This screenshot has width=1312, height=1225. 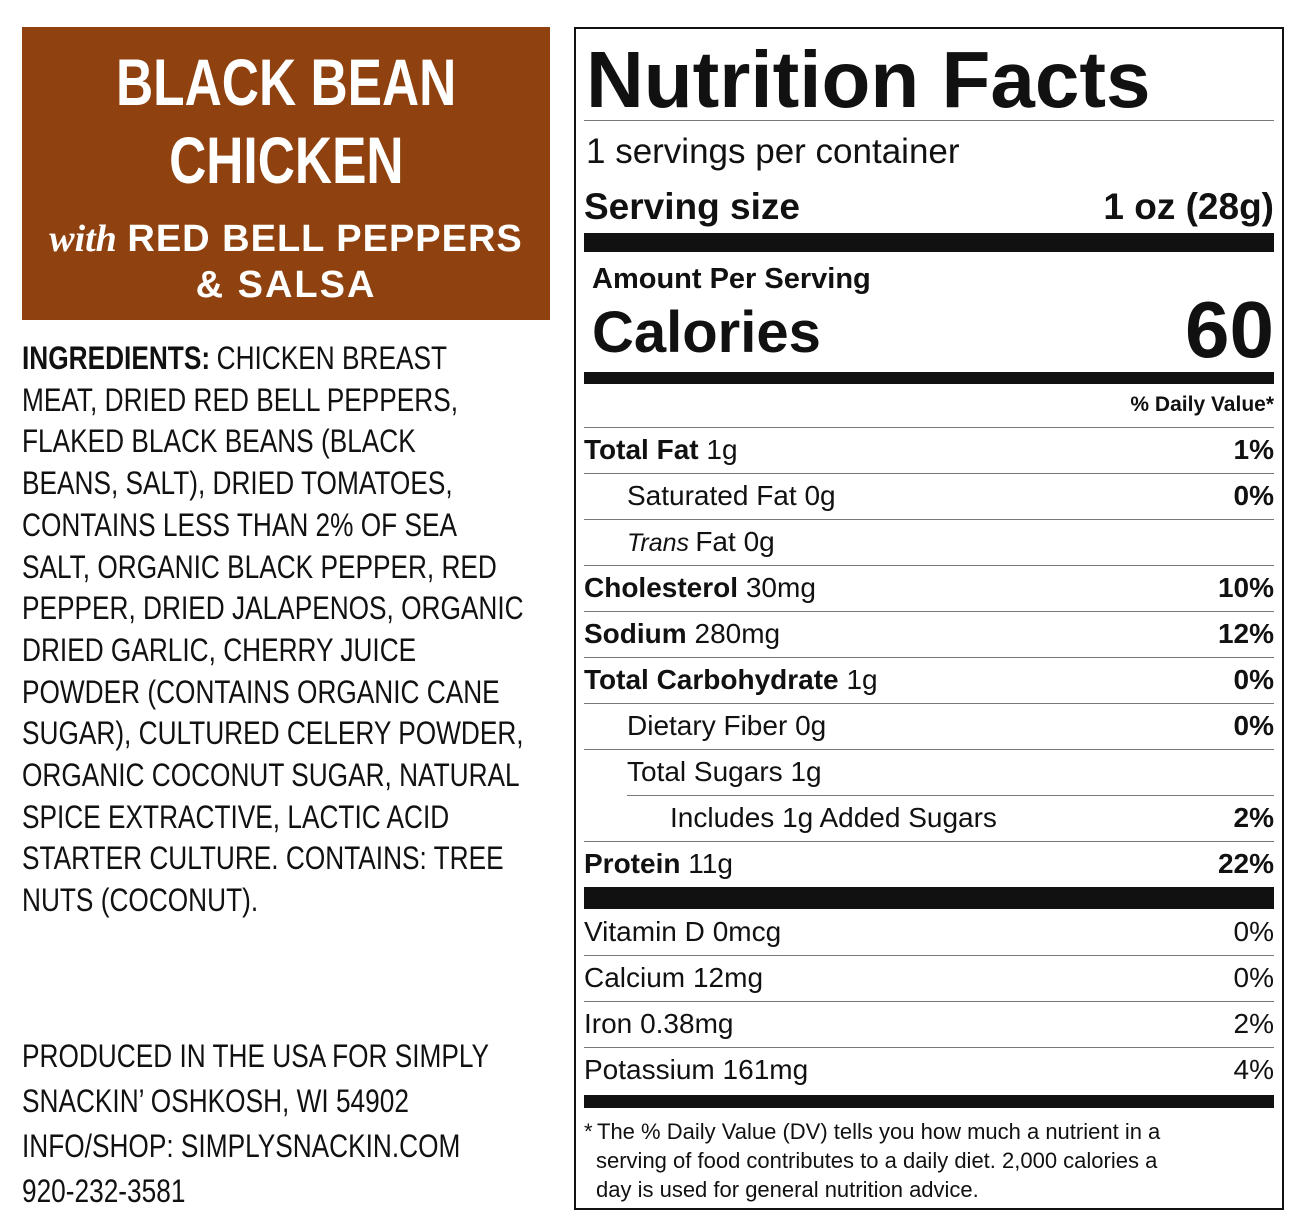 What do you see at coordinates (929, 120) in the screenshot?
I see `rule` at bounding box center [929, 120].